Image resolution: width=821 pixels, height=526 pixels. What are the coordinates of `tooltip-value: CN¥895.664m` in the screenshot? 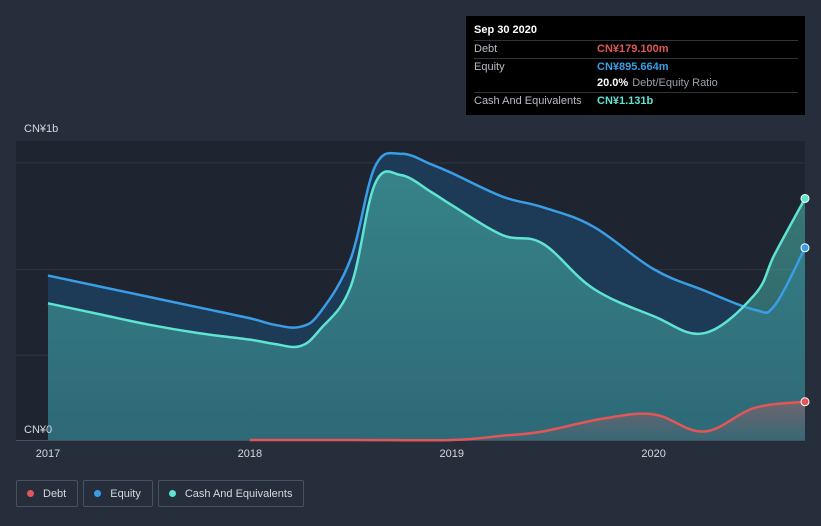 It's located at (633, 66).